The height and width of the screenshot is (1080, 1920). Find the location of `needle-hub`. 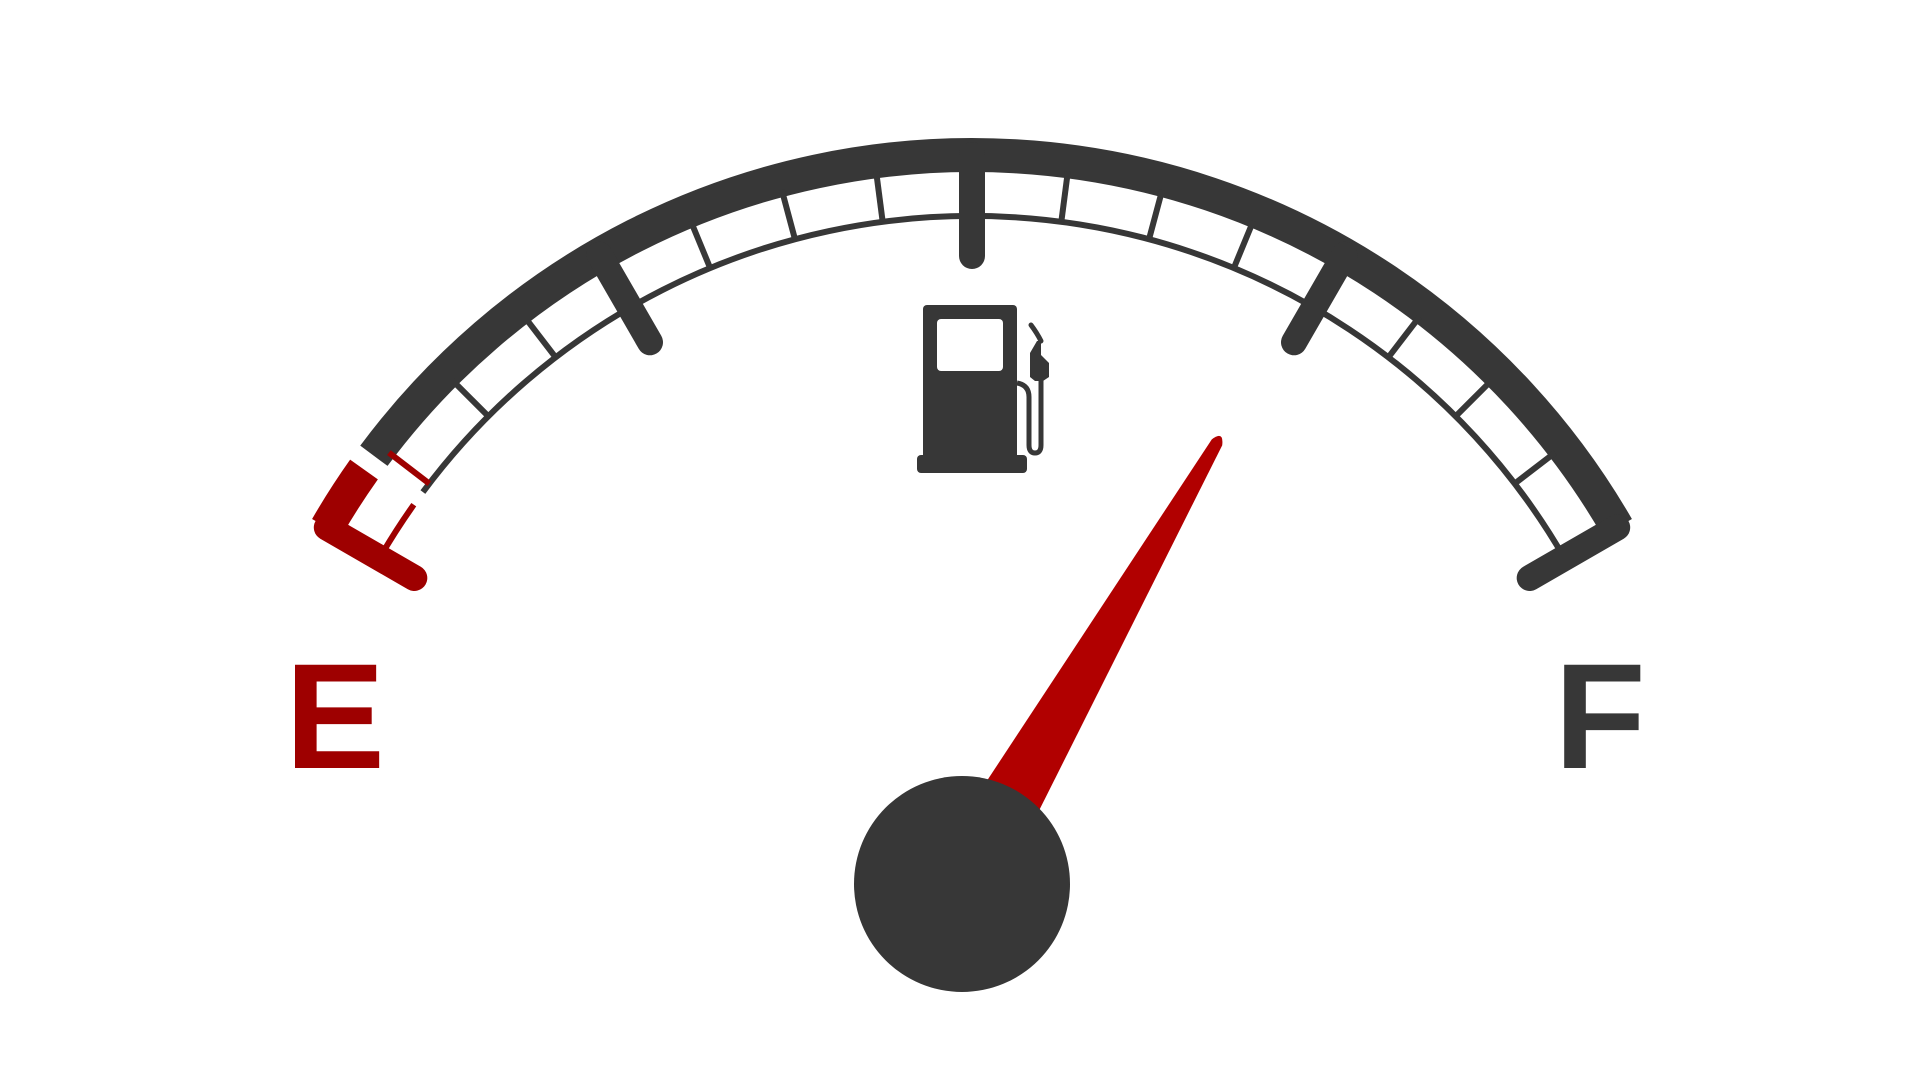

needle-hub is located at coordinates (962, 884).